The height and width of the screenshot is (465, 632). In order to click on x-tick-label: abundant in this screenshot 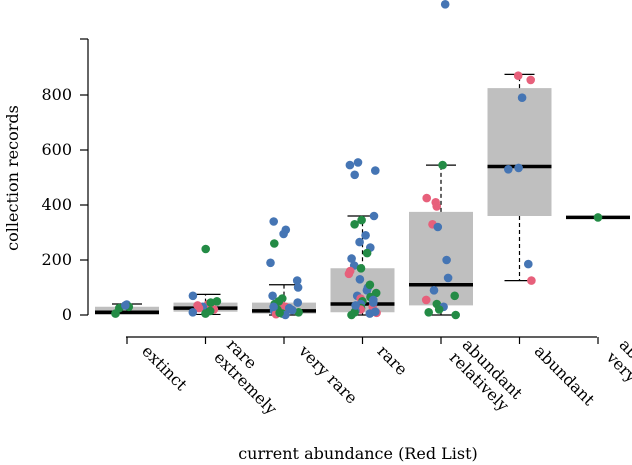, I will do `click(565, 375)`.